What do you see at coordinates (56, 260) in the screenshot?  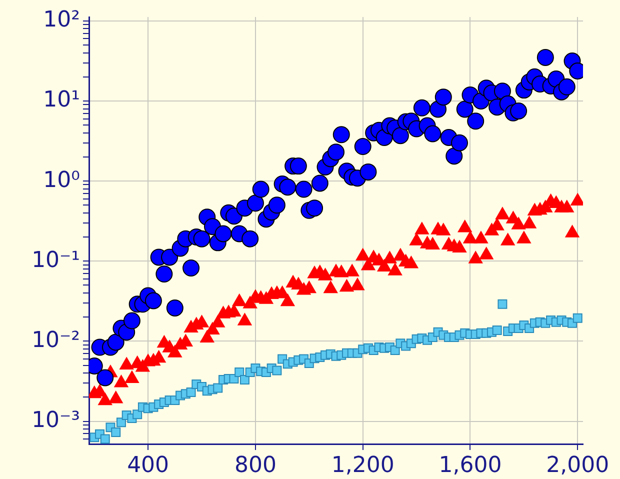 I see `y-tick-label: 10⁻¹` at bounding box center [56, 260].